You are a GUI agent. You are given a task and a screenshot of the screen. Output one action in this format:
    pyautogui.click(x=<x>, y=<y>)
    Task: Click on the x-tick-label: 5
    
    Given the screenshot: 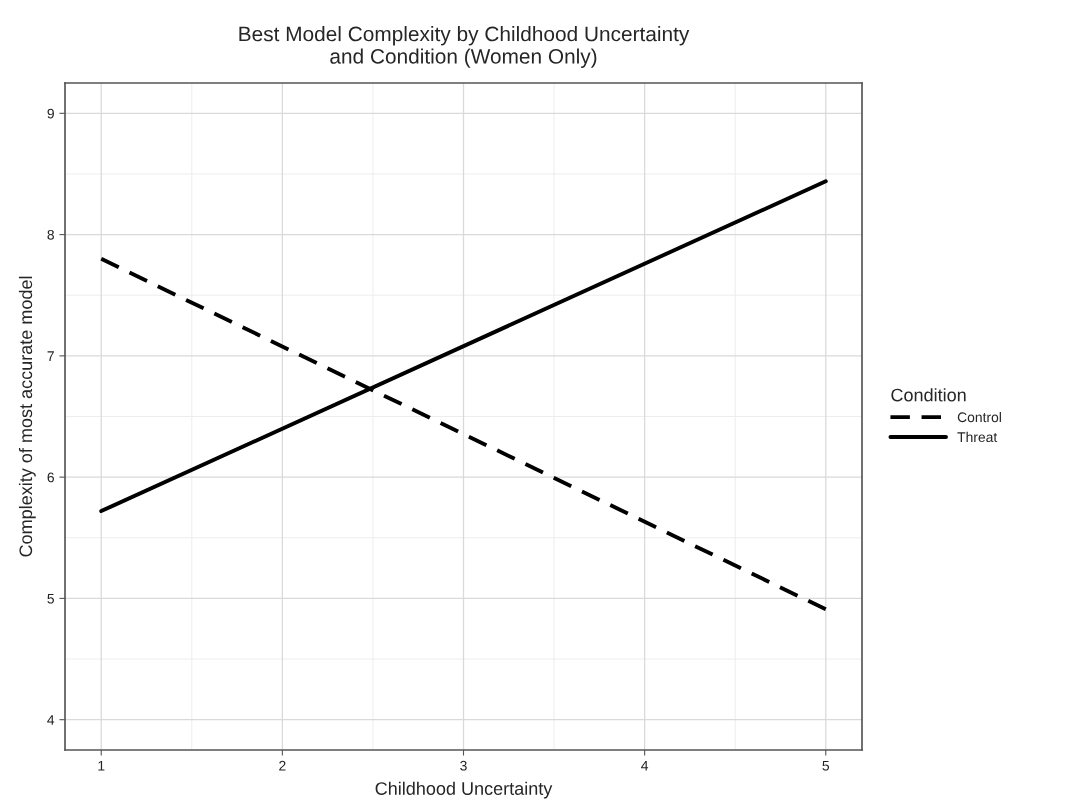 What is the action you would take?
    pyautogui.click(x=826, y=765)
    